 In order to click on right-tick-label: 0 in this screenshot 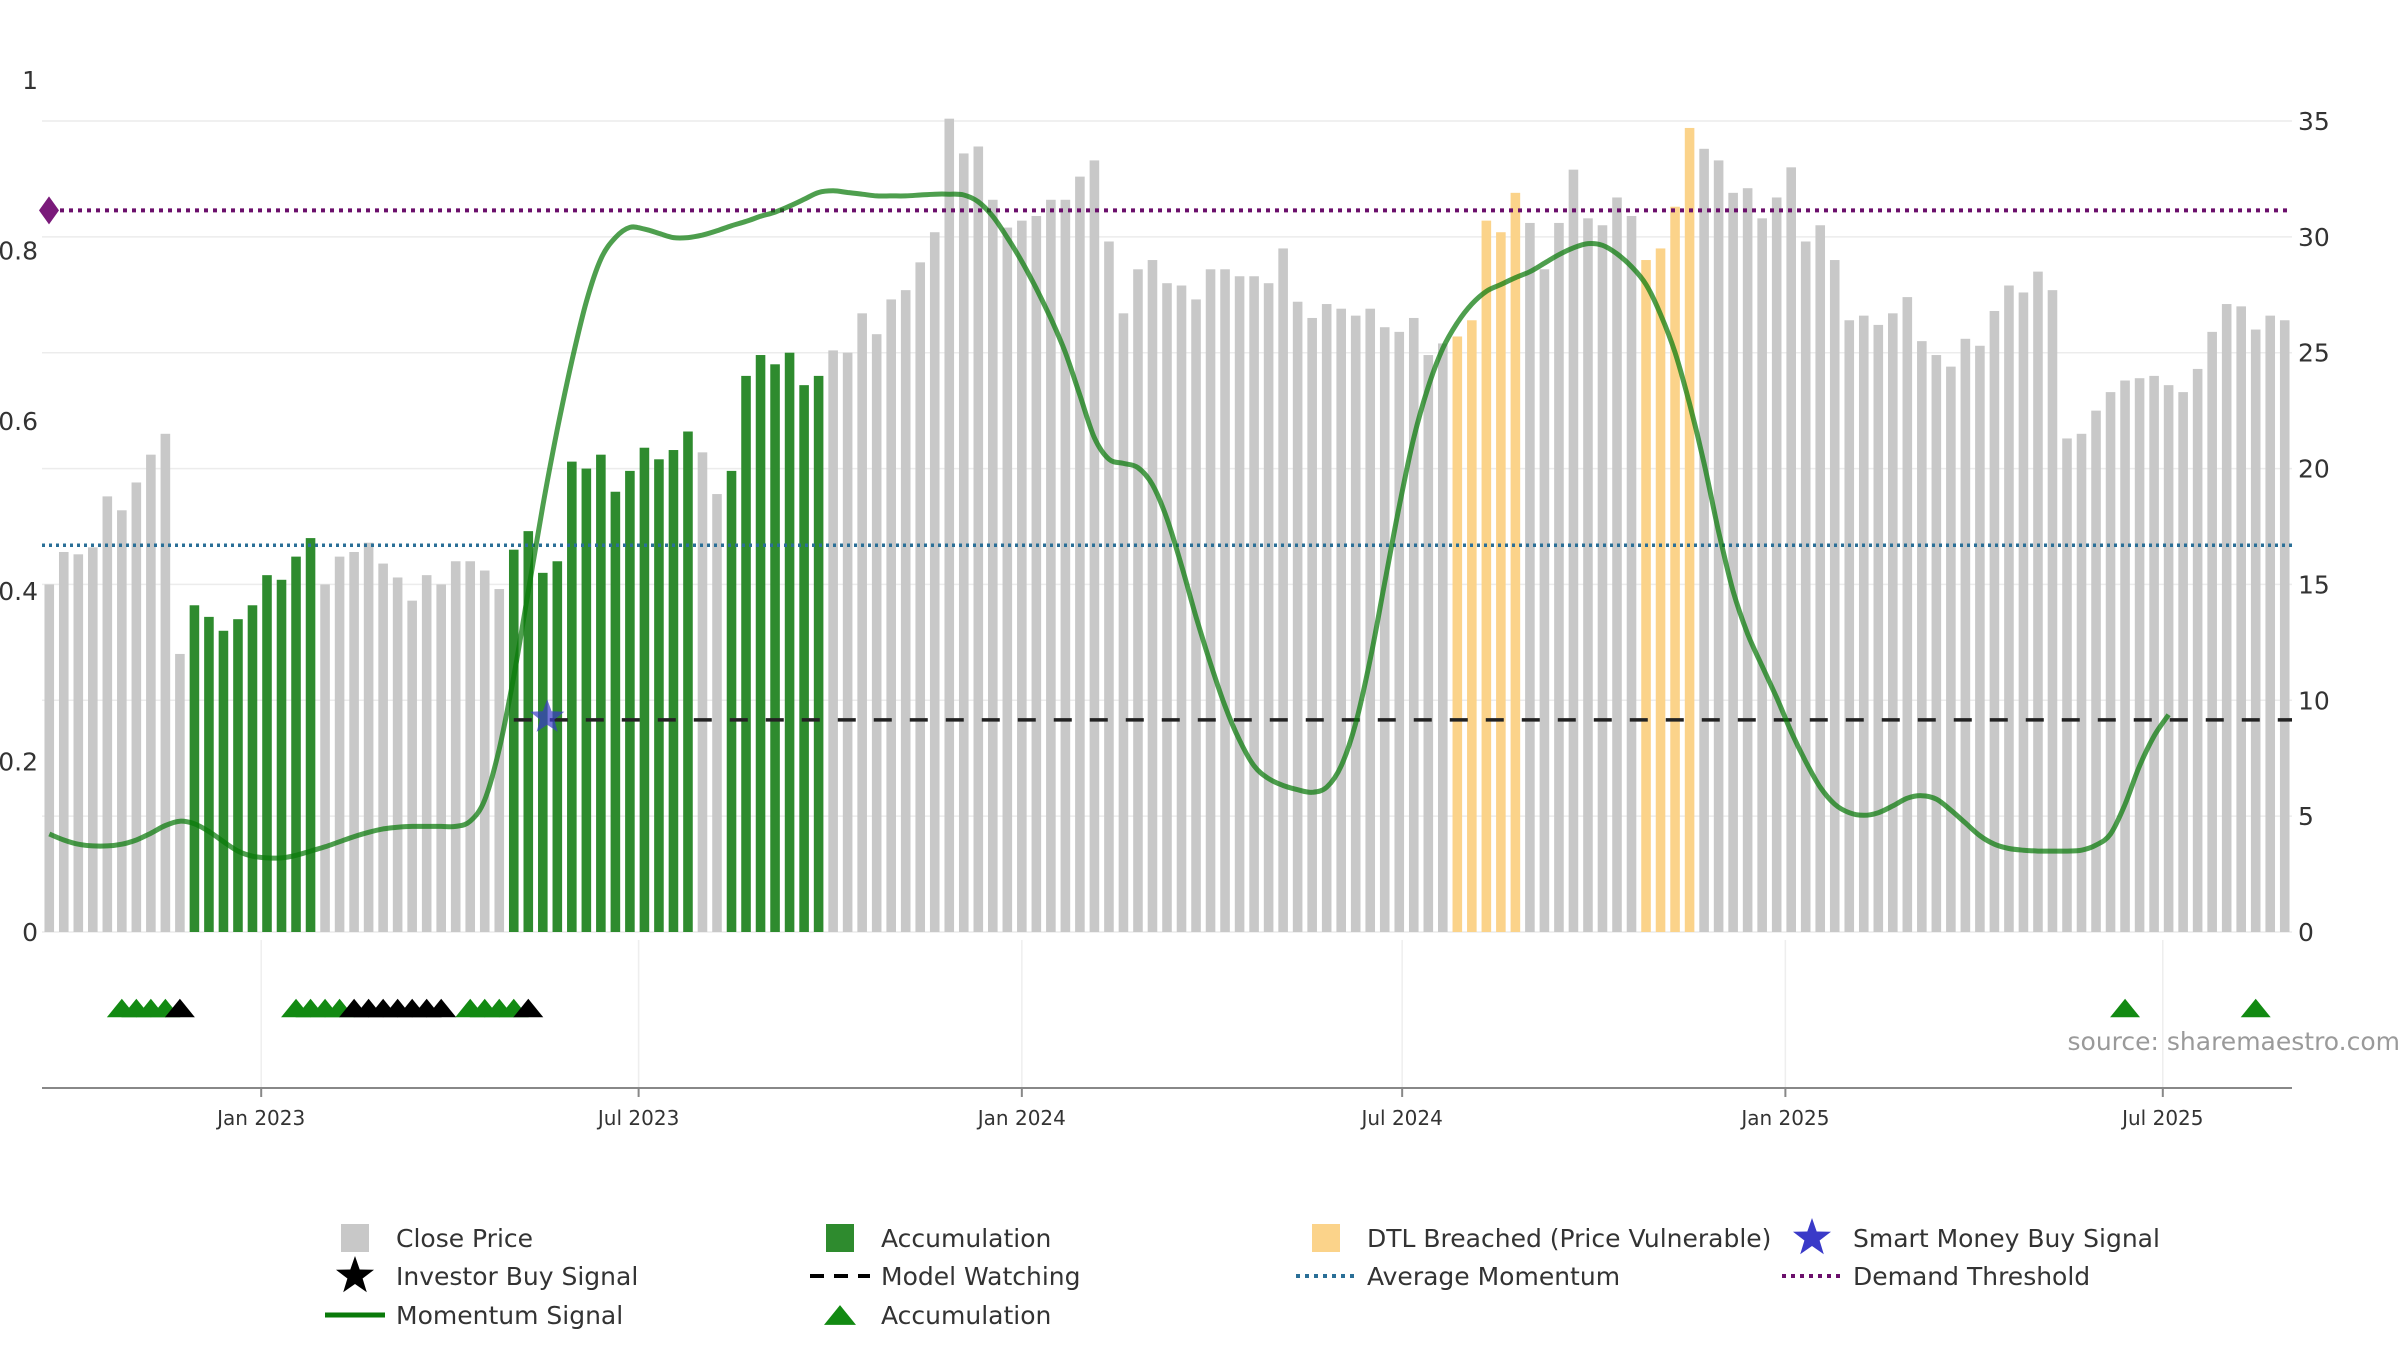, I will do `click(2306, 932)`.